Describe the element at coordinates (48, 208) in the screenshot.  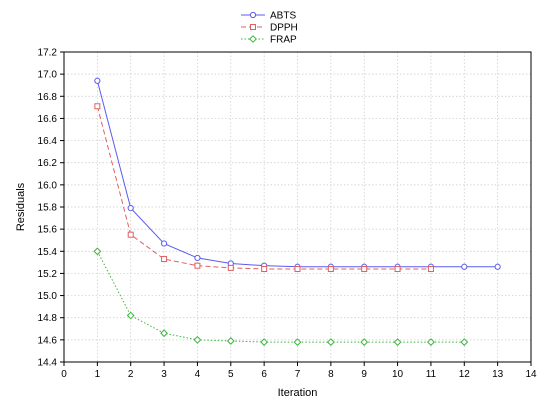
I see `y-tick-label: 15.8` at that location.